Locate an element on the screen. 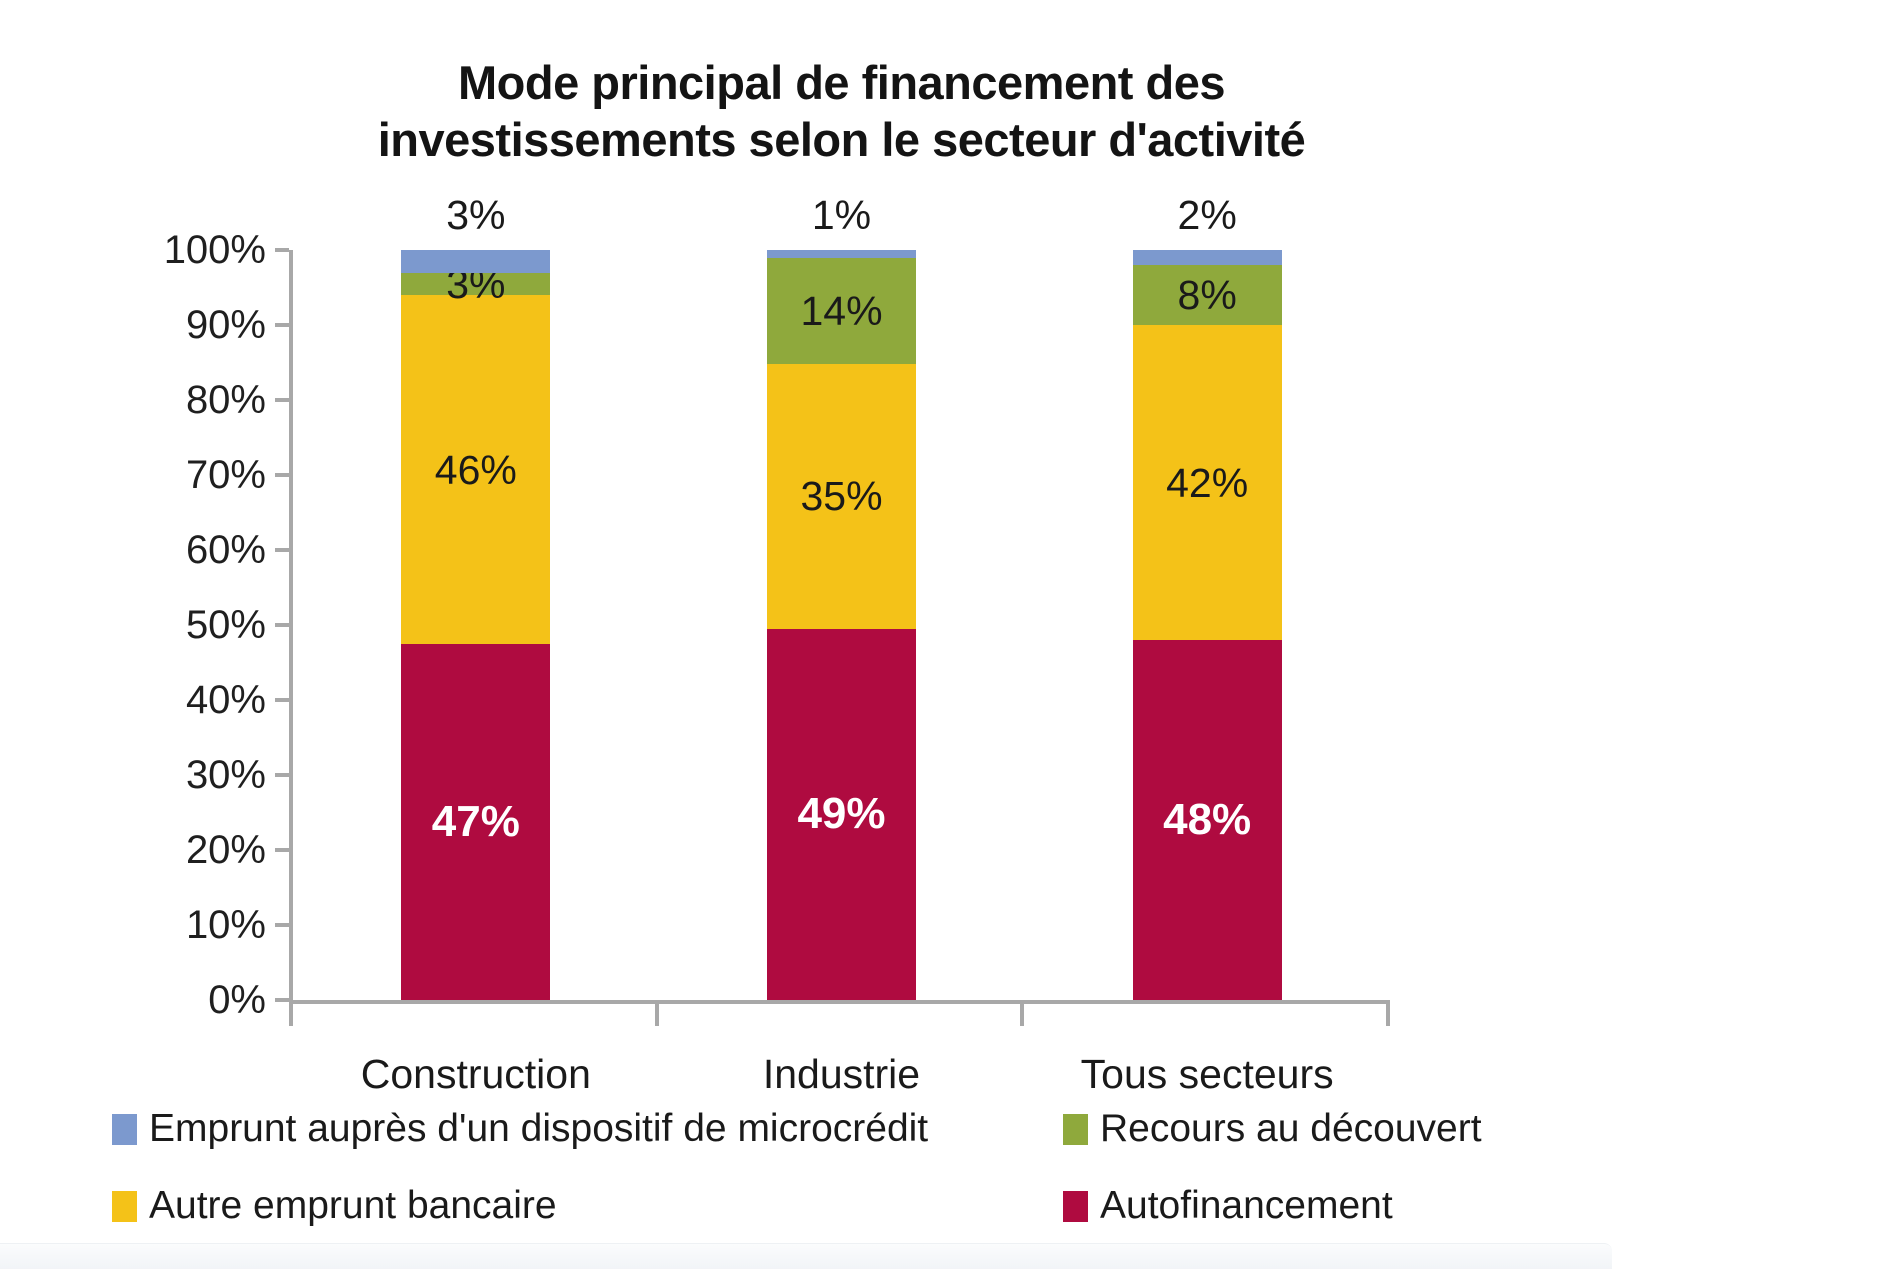  legend-label: Recours au découvert is located at coordinates (1291, 1128).